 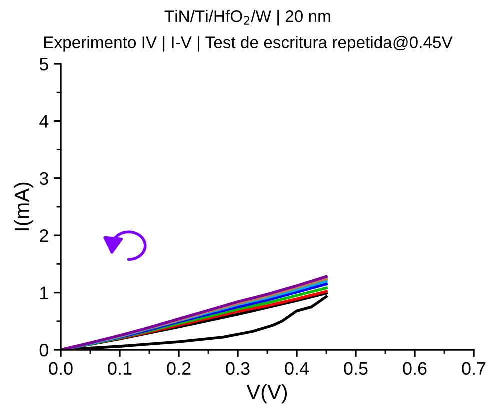 What do you see at coordinates (415, 369) in the screenshot?
I see `x-tick-label: 0.6` at bounding box center [415, 369].